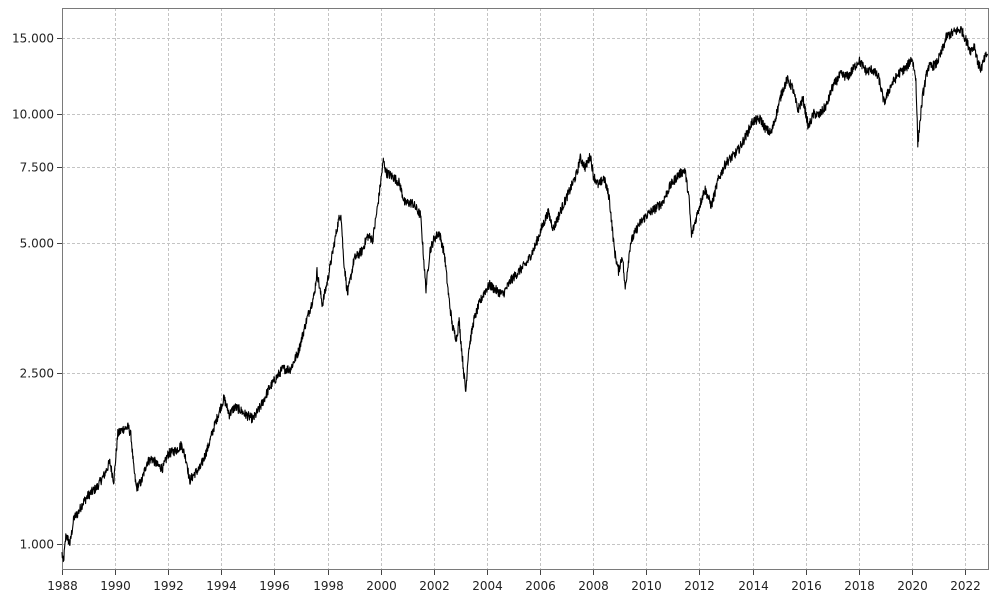 This screenshot has width=1000, height=600. Describe the element at coordinates (593, 586) in the screenshot. I see `x-tick-label: 2008` at that location.